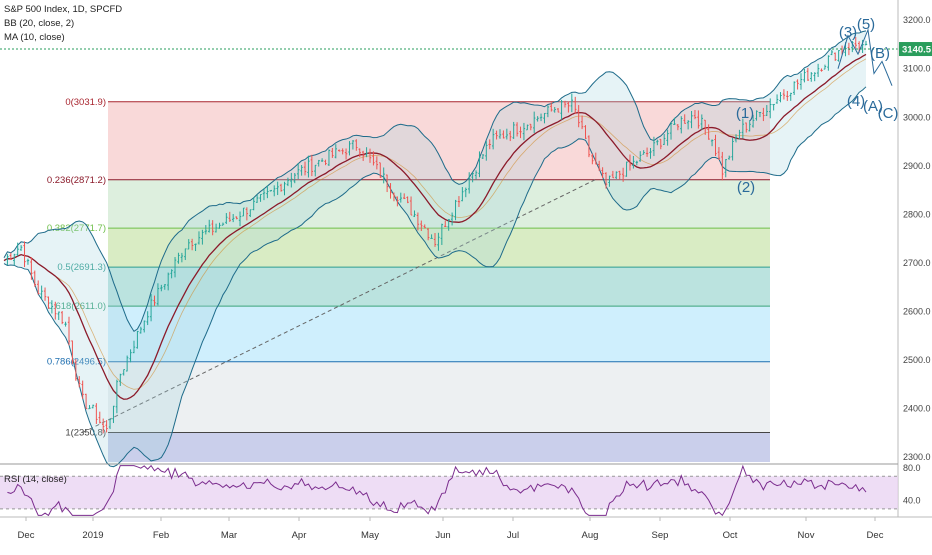 Image resolution: width=932 pixels, height=555 pixels. I want to click on x-tick-label: Feb, so click(161, 535).